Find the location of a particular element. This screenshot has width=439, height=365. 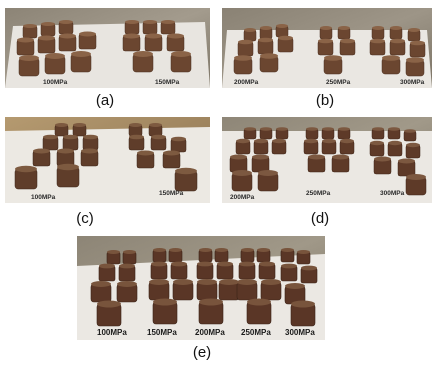

photo-panel-c: 100MPa 150MPa is located at coordinates (107, 160).